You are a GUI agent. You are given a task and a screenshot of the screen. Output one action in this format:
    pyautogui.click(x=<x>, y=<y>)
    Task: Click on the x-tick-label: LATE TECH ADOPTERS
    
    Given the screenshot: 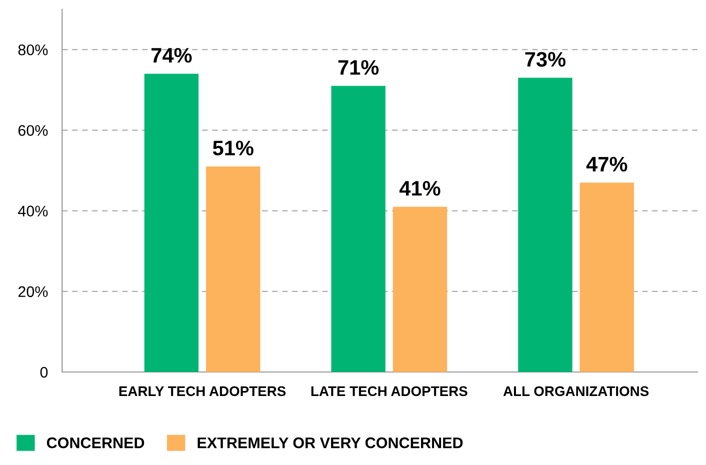 What is the action you would take?
    pyautogui.click(x=389, y=391)
    